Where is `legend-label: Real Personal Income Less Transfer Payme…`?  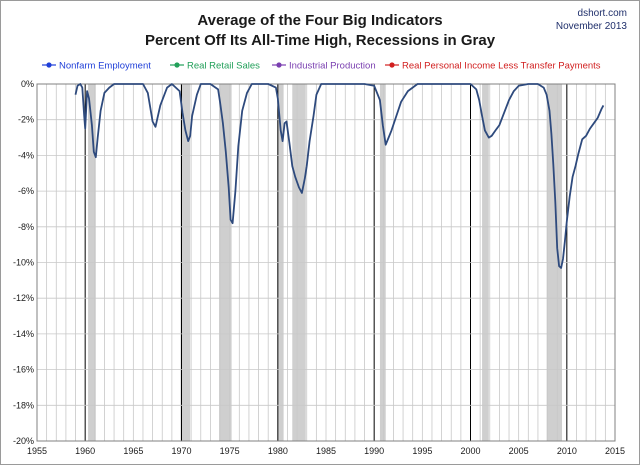
legend-label: Real Personal Income Less Transfer Payme… is located at coordinates (501, 66).